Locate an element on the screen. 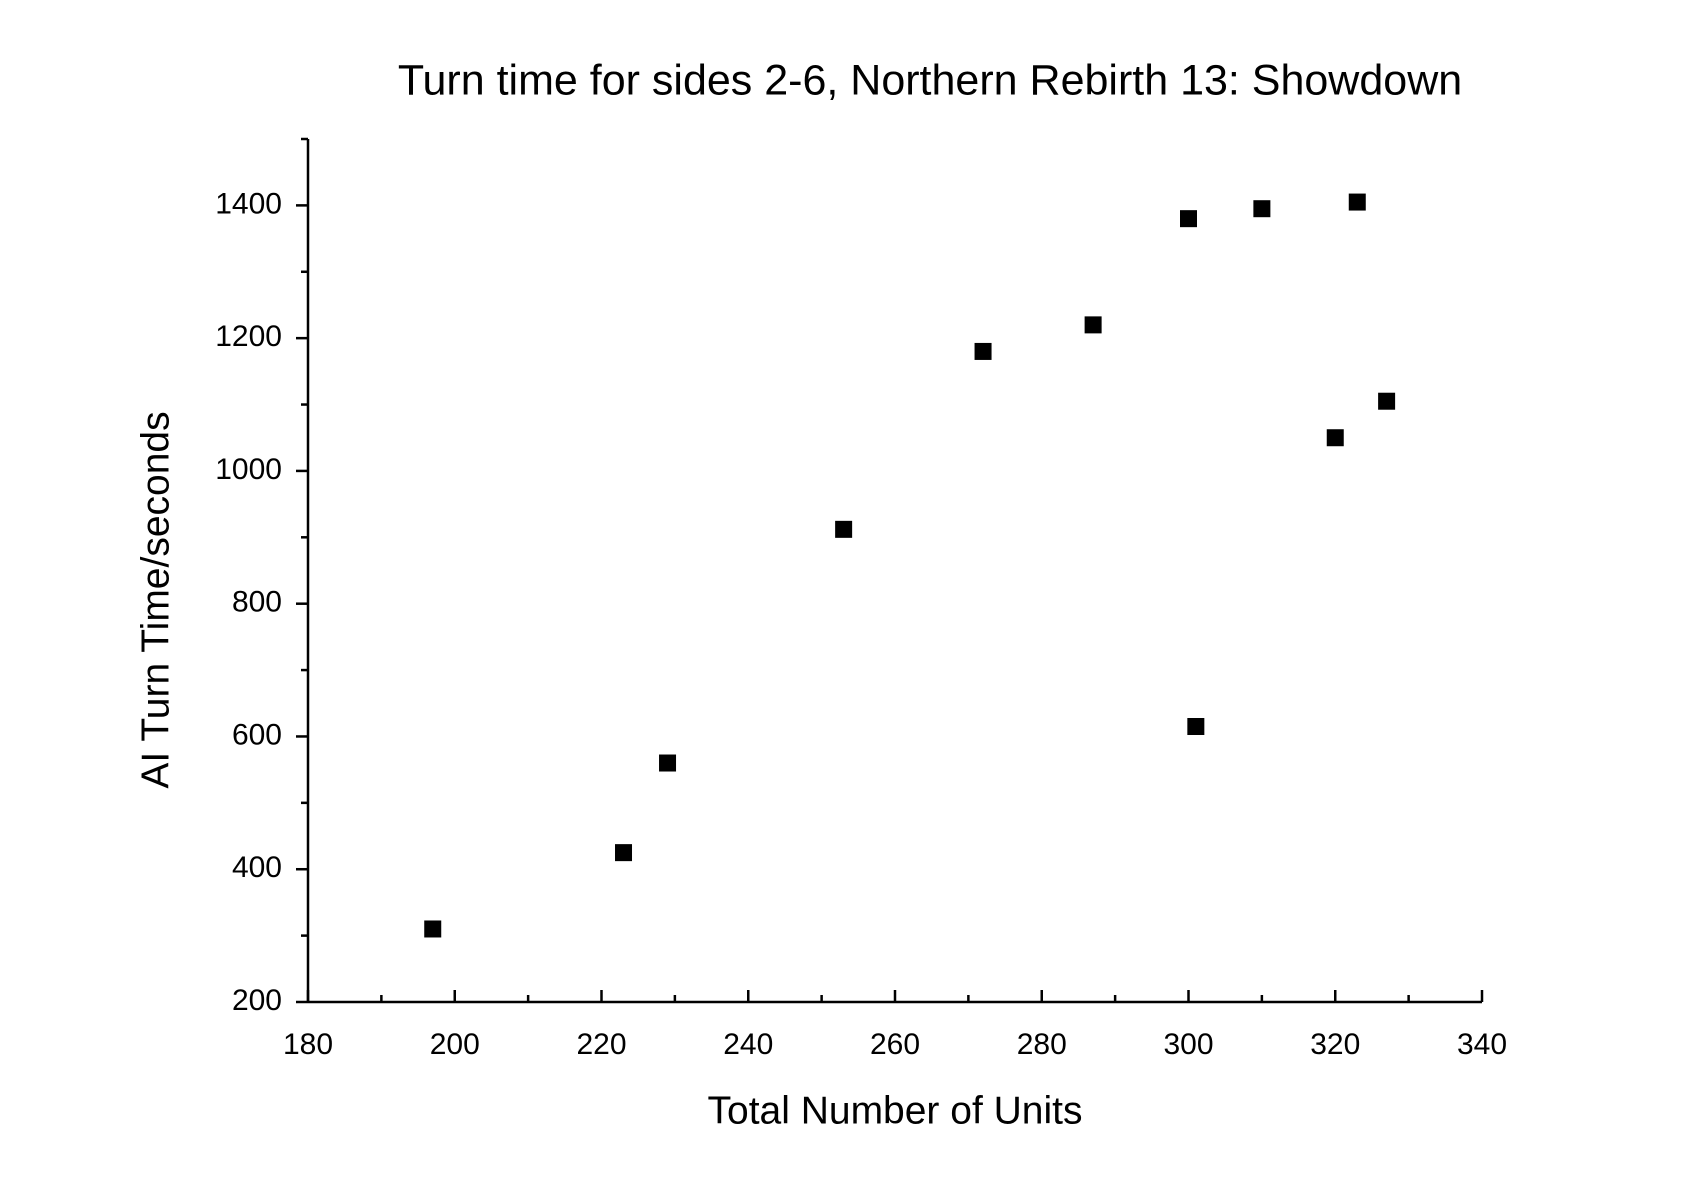  x-axis-title: Total Number of Units is located at coordinates (895, 1110).